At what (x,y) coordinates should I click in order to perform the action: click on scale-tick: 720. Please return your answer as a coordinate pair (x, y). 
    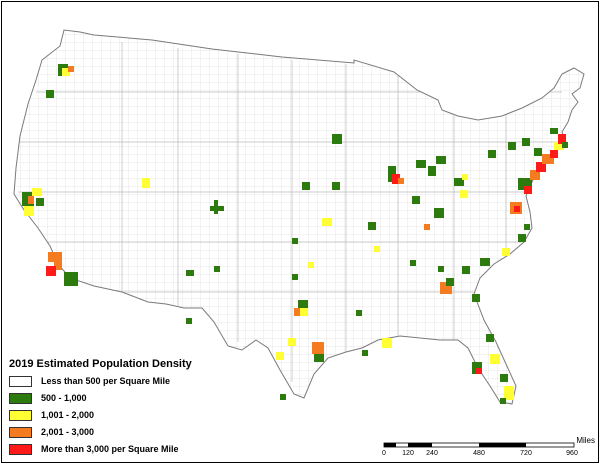
    Looking at the image, I should click on (526, 453).